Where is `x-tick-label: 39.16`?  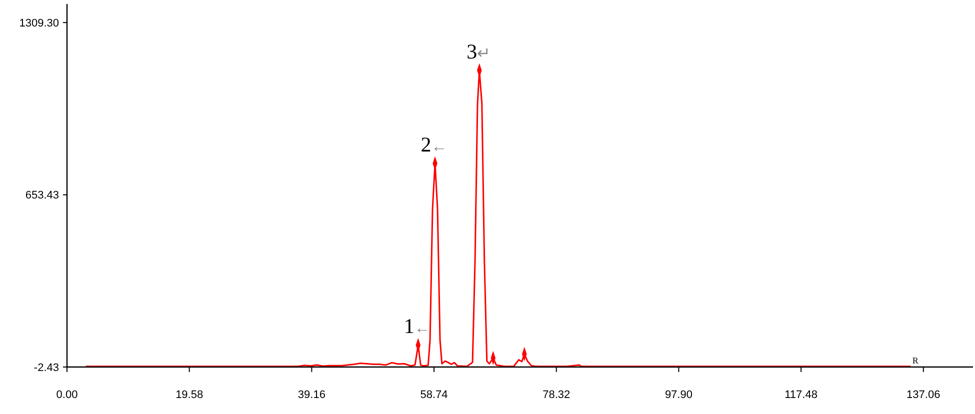 x-tick-label: 39.16 is located at coordinates (312, 395).